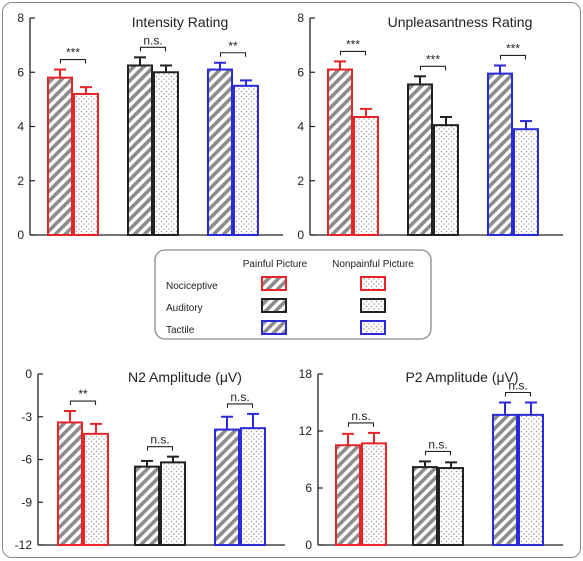 The height and width of the screenshot is (561, 583). Describe the element at coordinates (185, 377) in the screenshot. I see `panel-title: N2 Amplitude (μV)` at that location.